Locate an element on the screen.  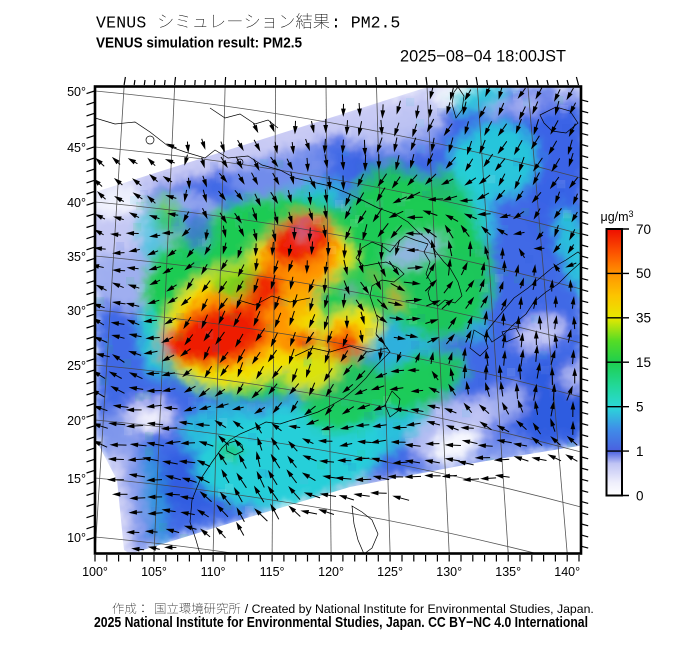
svg-text: μg/m3 is located at coordinates (617, 216).